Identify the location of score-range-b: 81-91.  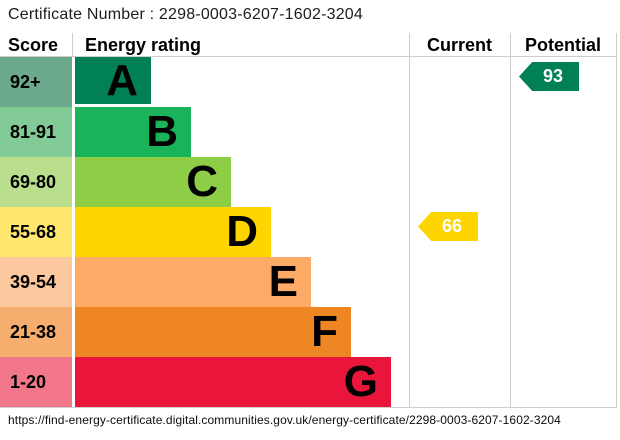
(36, 132).